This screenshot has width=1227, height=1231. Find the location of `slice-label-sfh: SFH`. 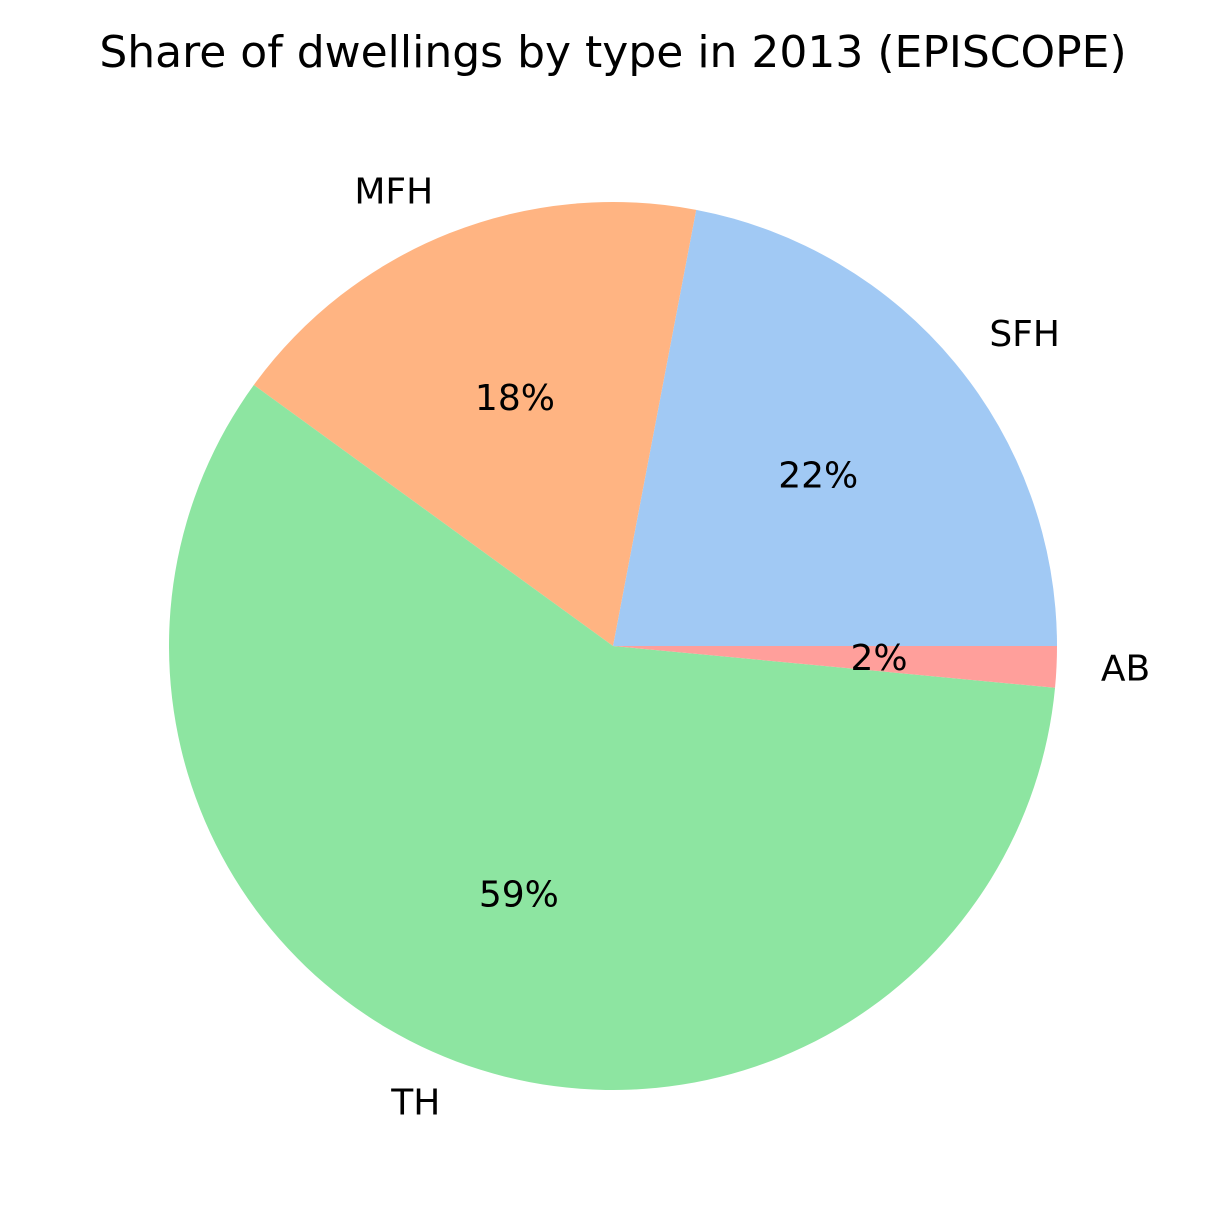

slice-label-sfh: SFH is located at coordinates (1024, 334).